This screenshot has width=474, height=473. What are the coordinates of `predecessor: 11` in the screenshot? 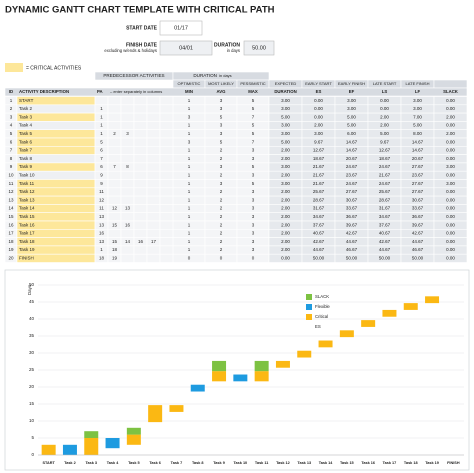 It's located at (101, 191).